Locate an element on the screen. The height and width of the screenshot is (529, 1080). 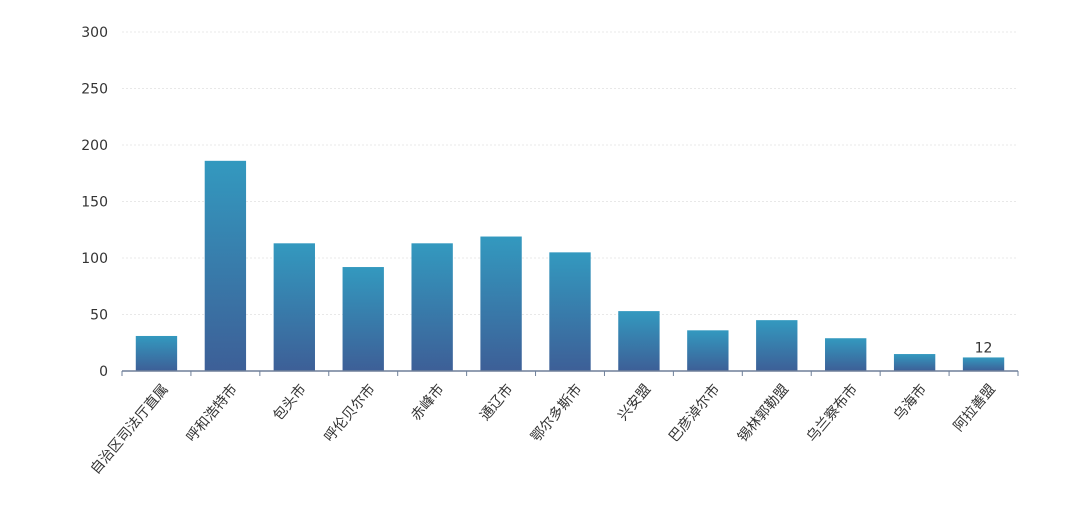
y-axis-tick-labels: 0 50 100 150 200 250 300 is located at coordinates (94, 202).